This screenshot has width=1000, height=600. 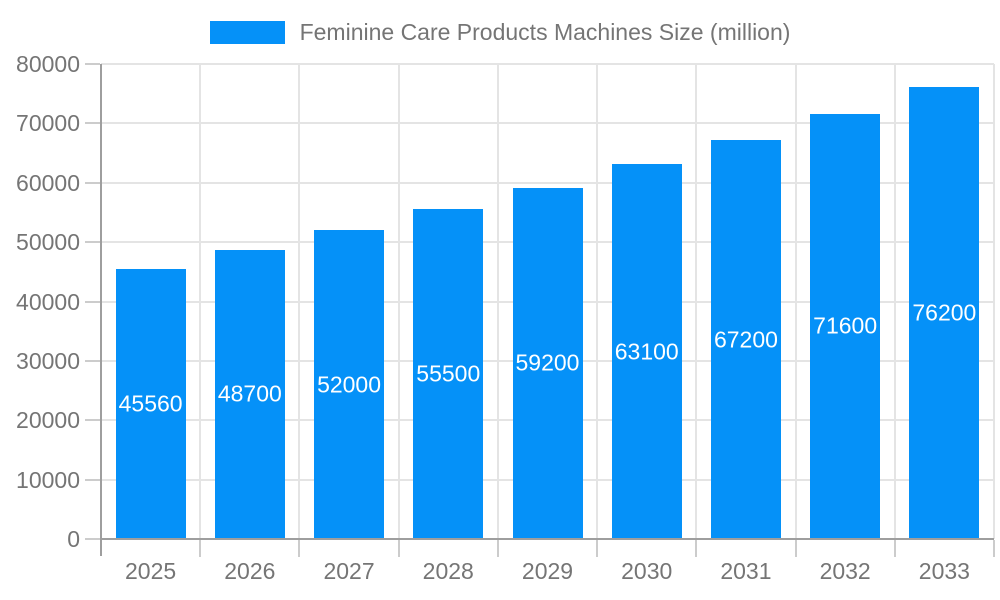 I want to click on x-axis-tick-label: 2027, so click(x=349, y=571).